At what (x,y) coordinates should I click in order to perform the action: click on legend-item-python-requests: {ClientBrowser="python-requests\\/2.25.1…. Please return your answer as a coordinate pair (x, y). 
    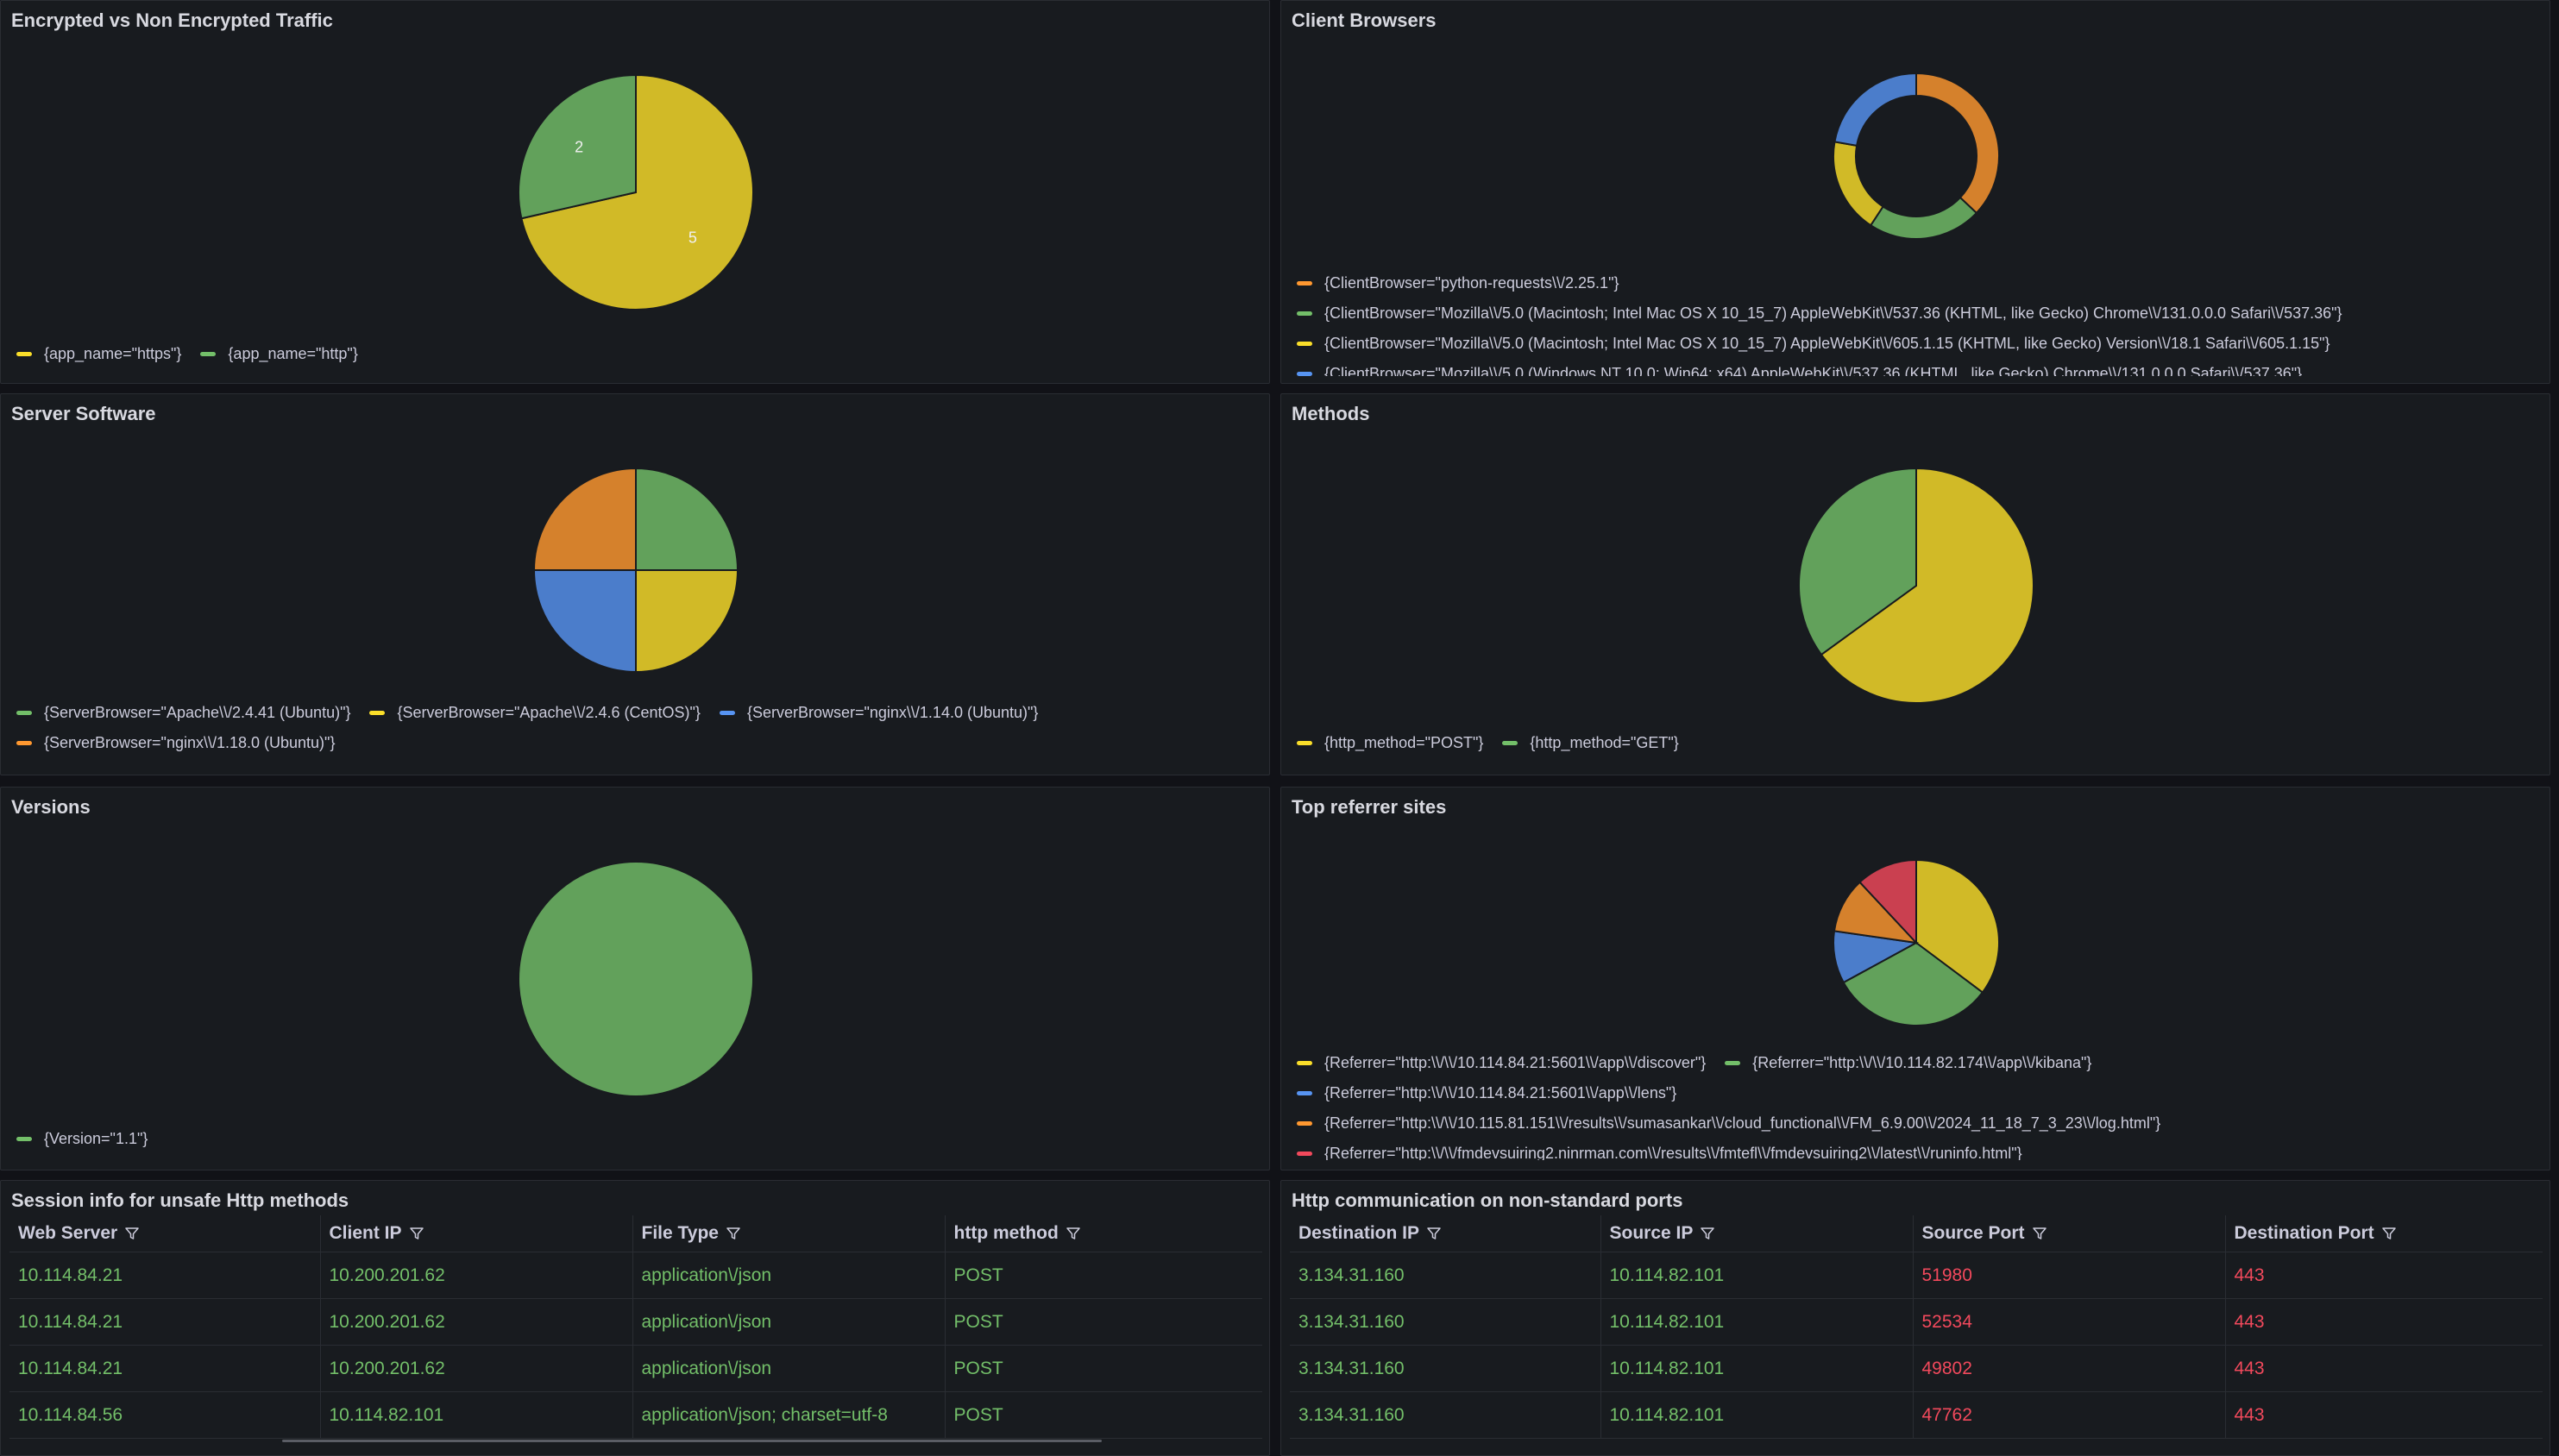
    Looking at the image, I should click on (1458, 283).